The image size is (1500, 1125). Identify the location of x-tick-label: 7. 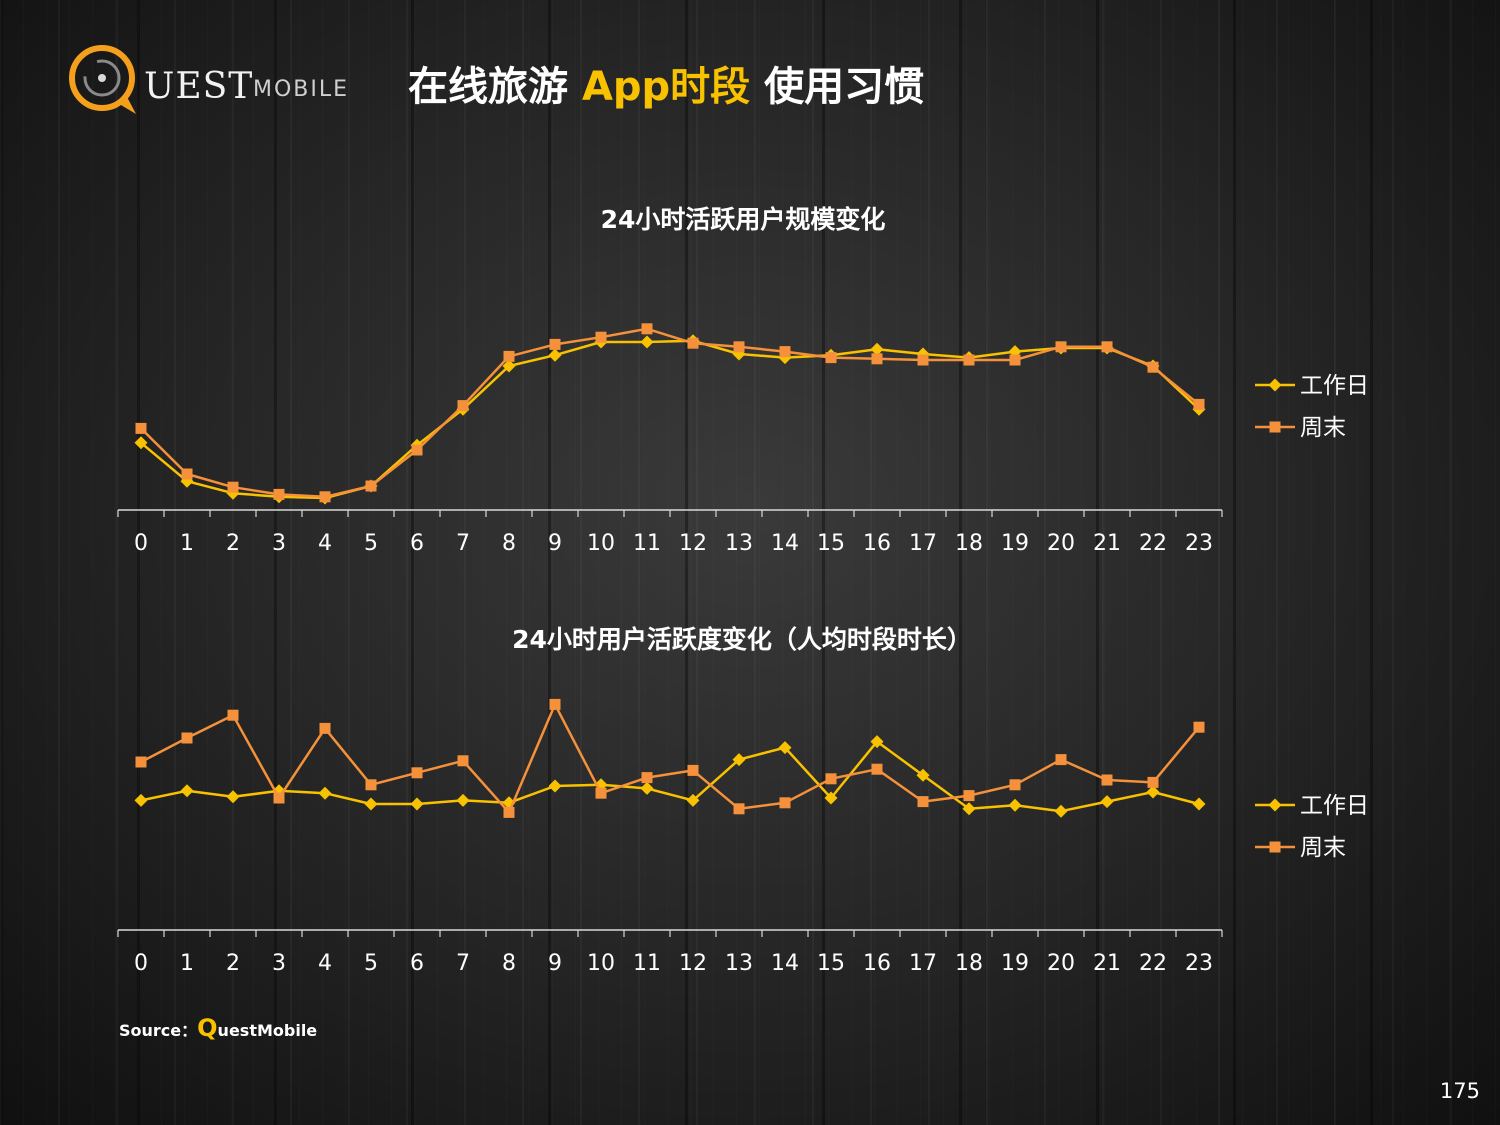
(463, 543).